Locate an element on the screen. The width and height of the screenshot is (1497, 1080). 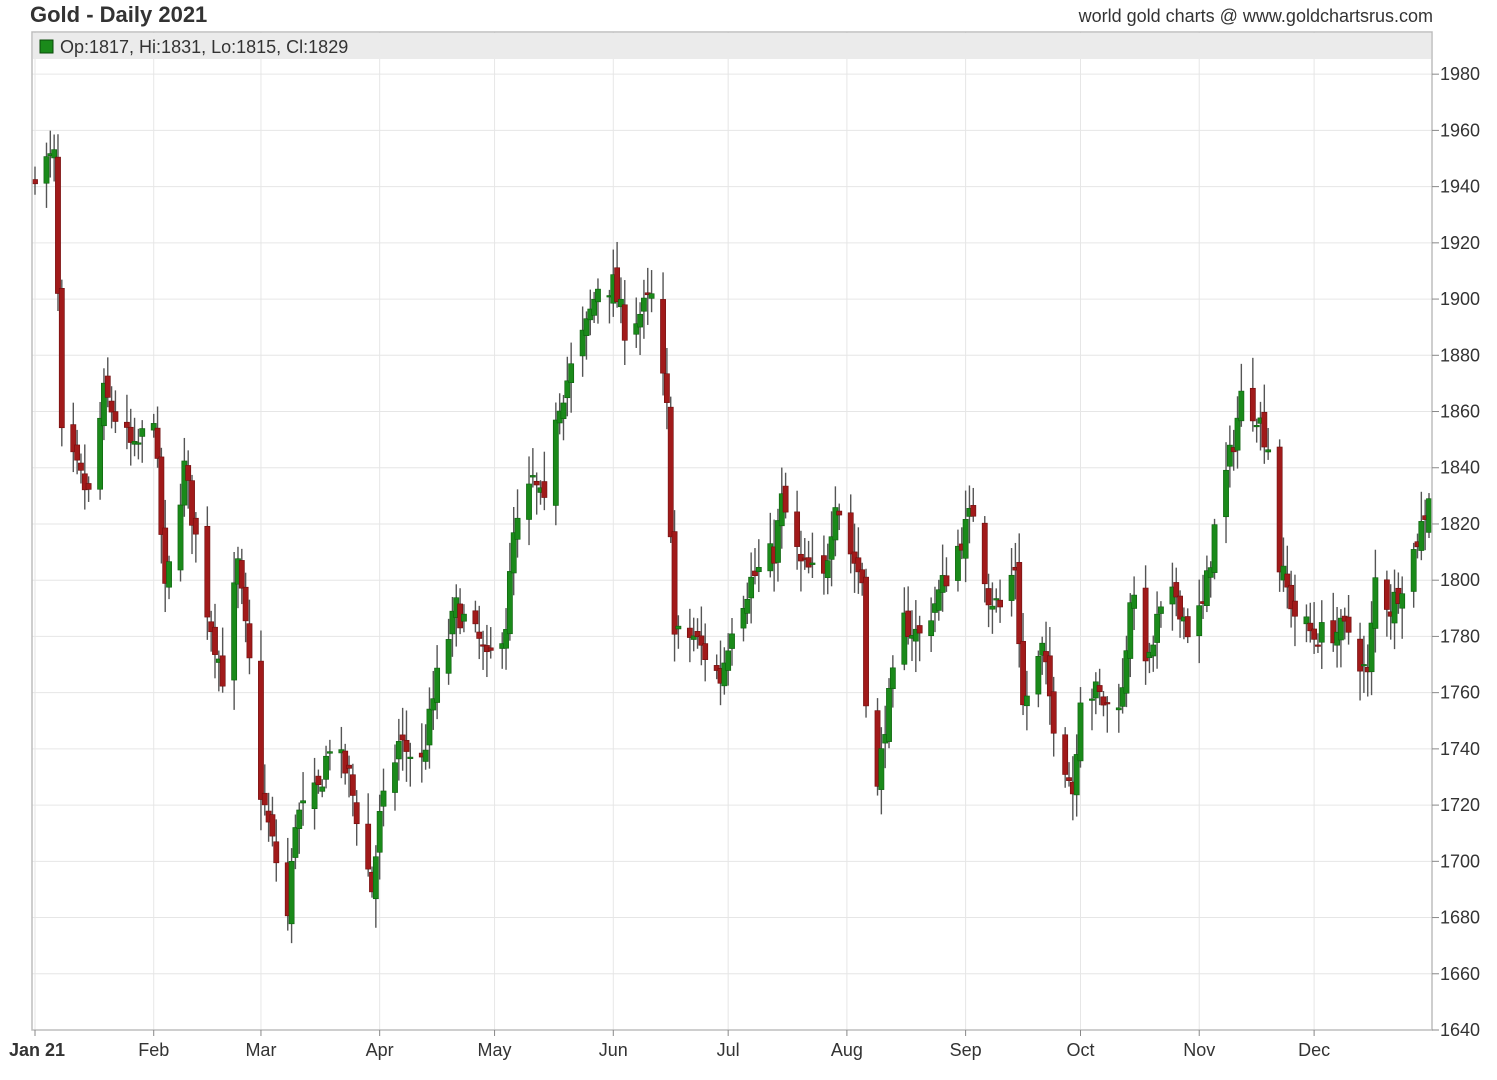
y-tick-label: 1880 is located at coordinates (1460, 355).